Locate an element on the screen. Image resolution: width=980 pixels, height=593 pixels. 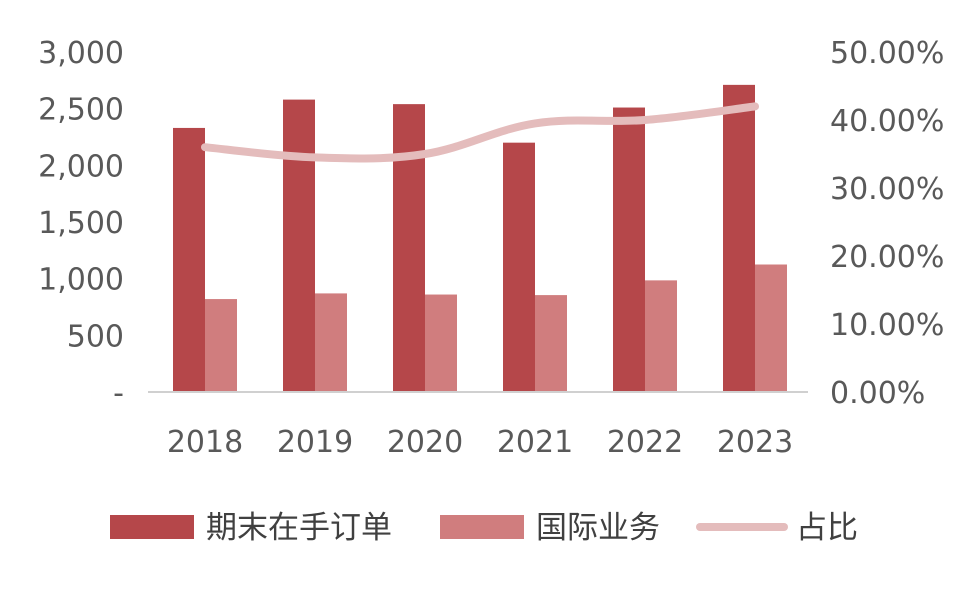
line-point-2023 is located at coordinates (755, 106).